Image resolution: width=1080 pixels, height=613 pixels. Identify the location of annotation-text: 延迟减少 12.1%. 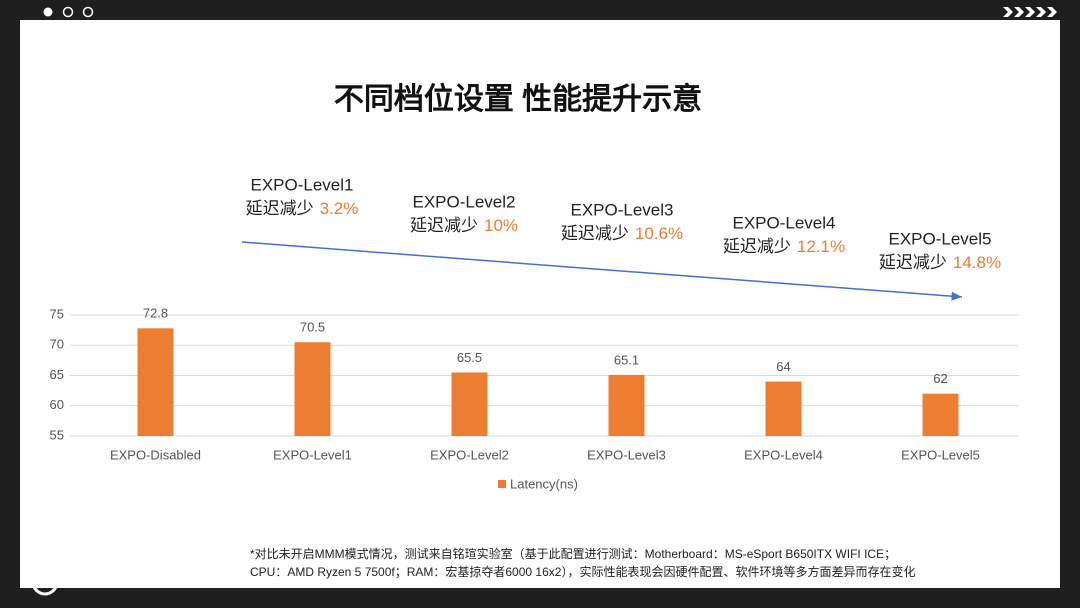
(784, 246).